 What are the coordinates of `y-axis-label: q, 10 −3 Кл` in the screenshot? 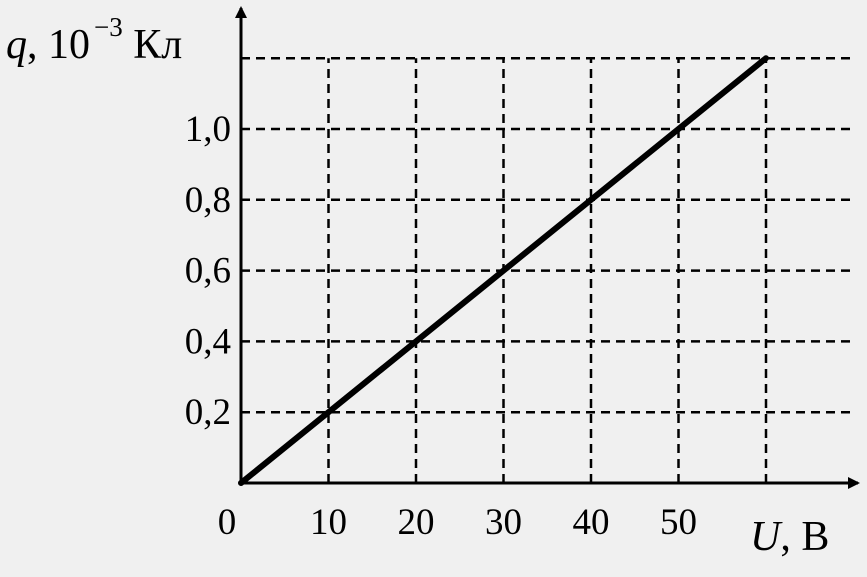 It's located at (94, 40).